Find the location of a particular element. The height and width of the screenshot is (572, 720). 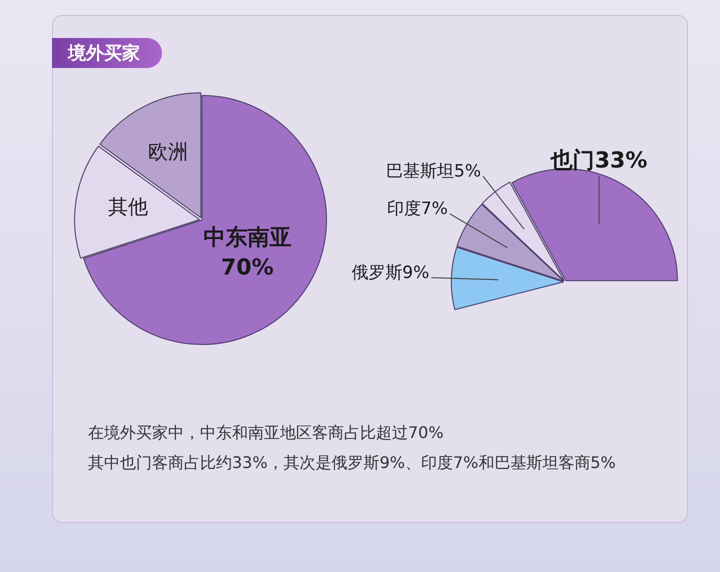

text: 其中也门客商占比约33%，其次是俄罗斯9%、印度7%和巴基斯坦客商5% is located at coordinates (352, 463).